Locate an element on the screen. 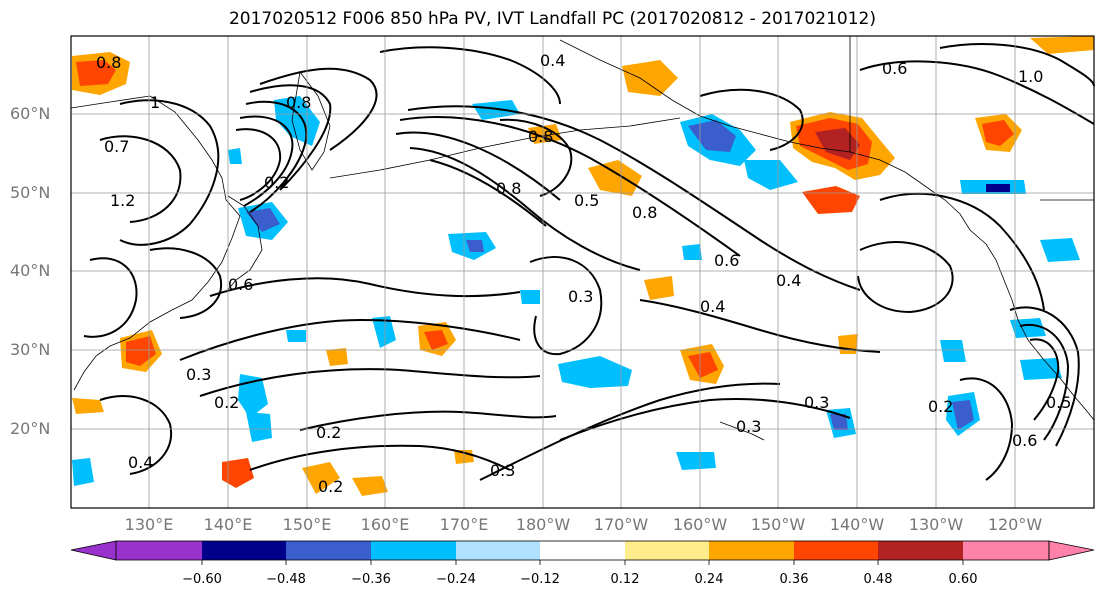 The image size is (1105, 601). lon-label: 150°W is located at coordinates (778, 524).